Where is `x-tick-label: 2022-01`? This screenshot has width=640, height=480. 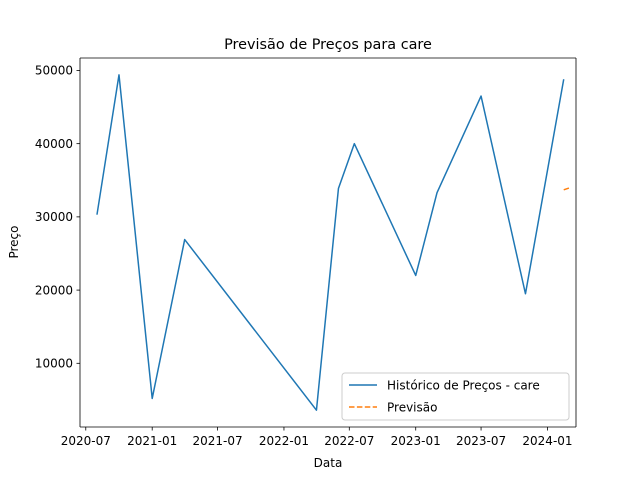 x-tick-label: 2022-01 is located at coordinates (284, 441).